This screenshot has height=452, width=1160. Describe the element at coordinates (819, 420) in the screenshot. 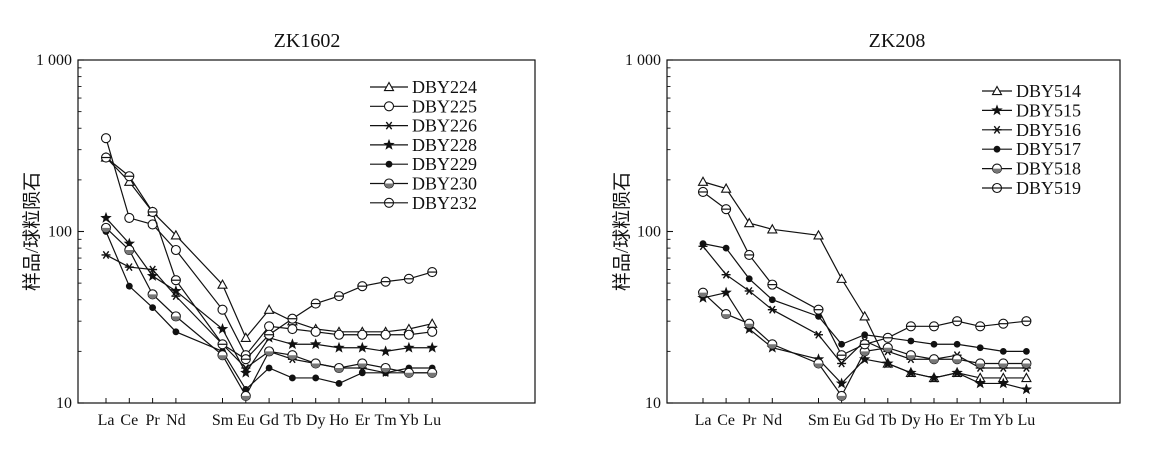

I see `x-tick-label: Sm` at that location.